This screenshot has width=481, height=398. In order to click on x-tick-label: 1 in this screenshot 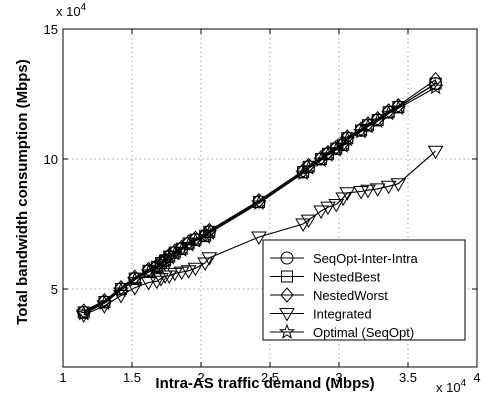, I will do `click(62, 377)`.